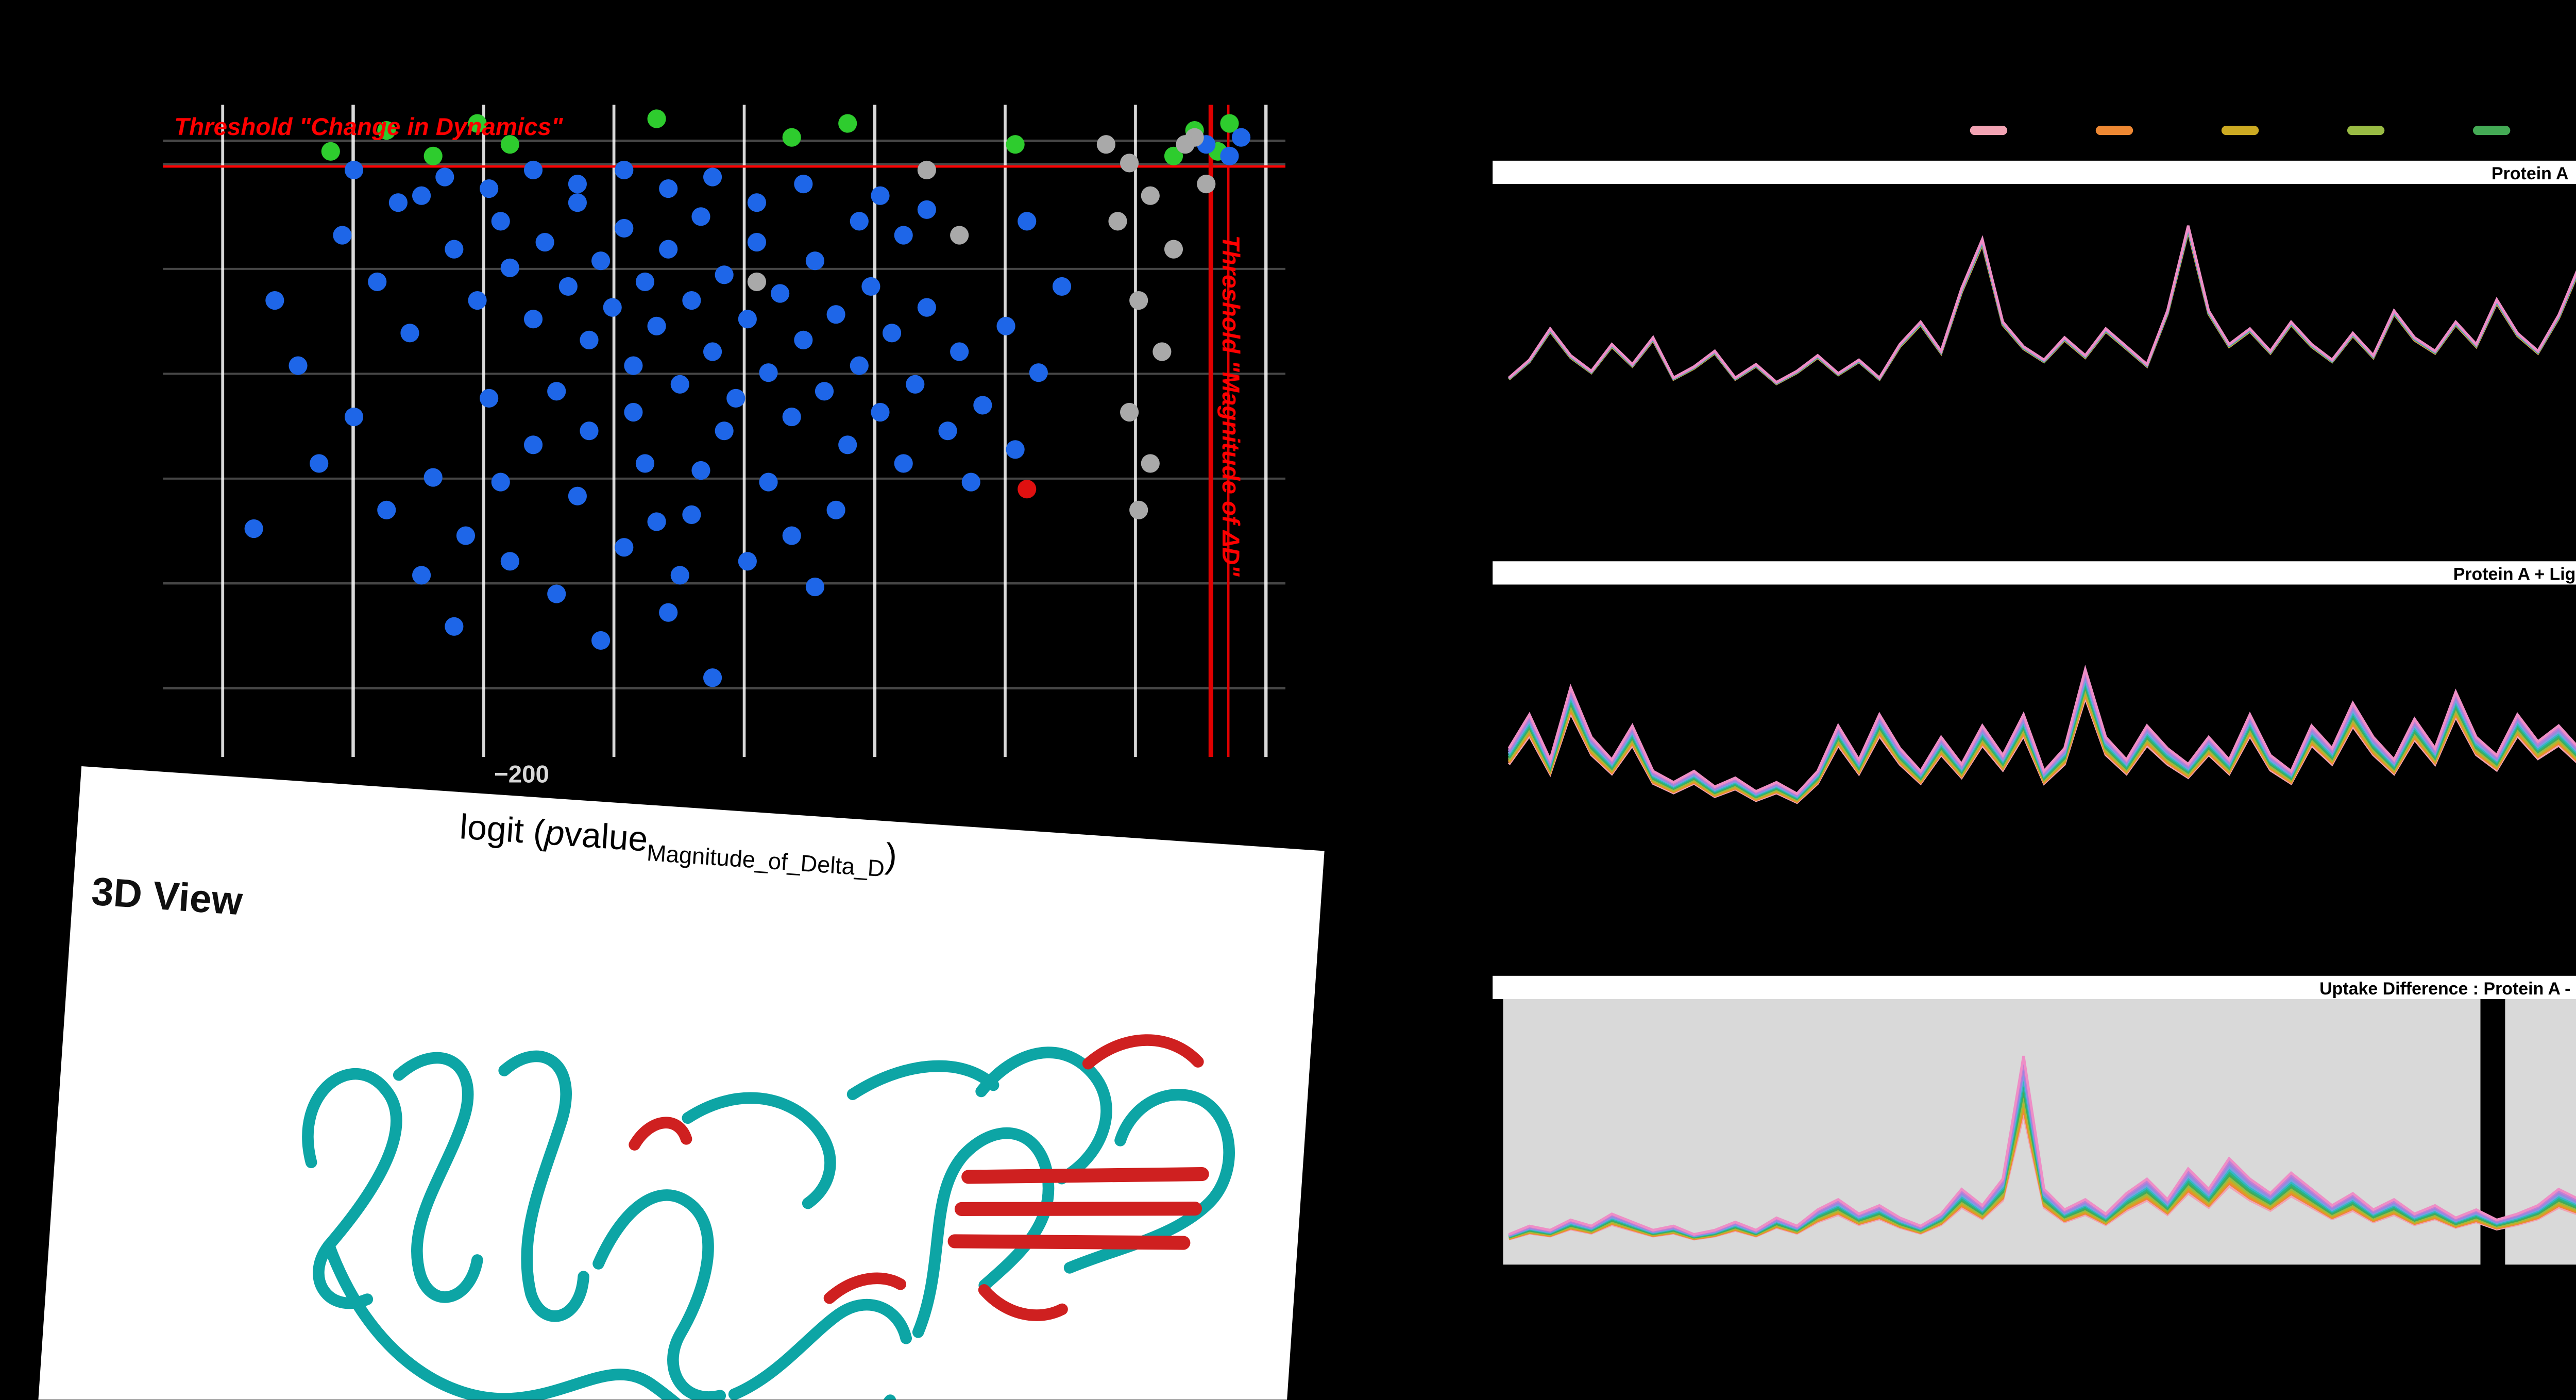 Image resolution: width=2576 pixels, height=1400 pixels. I want to click on threshold-line-dynamics, so click(724, 167).